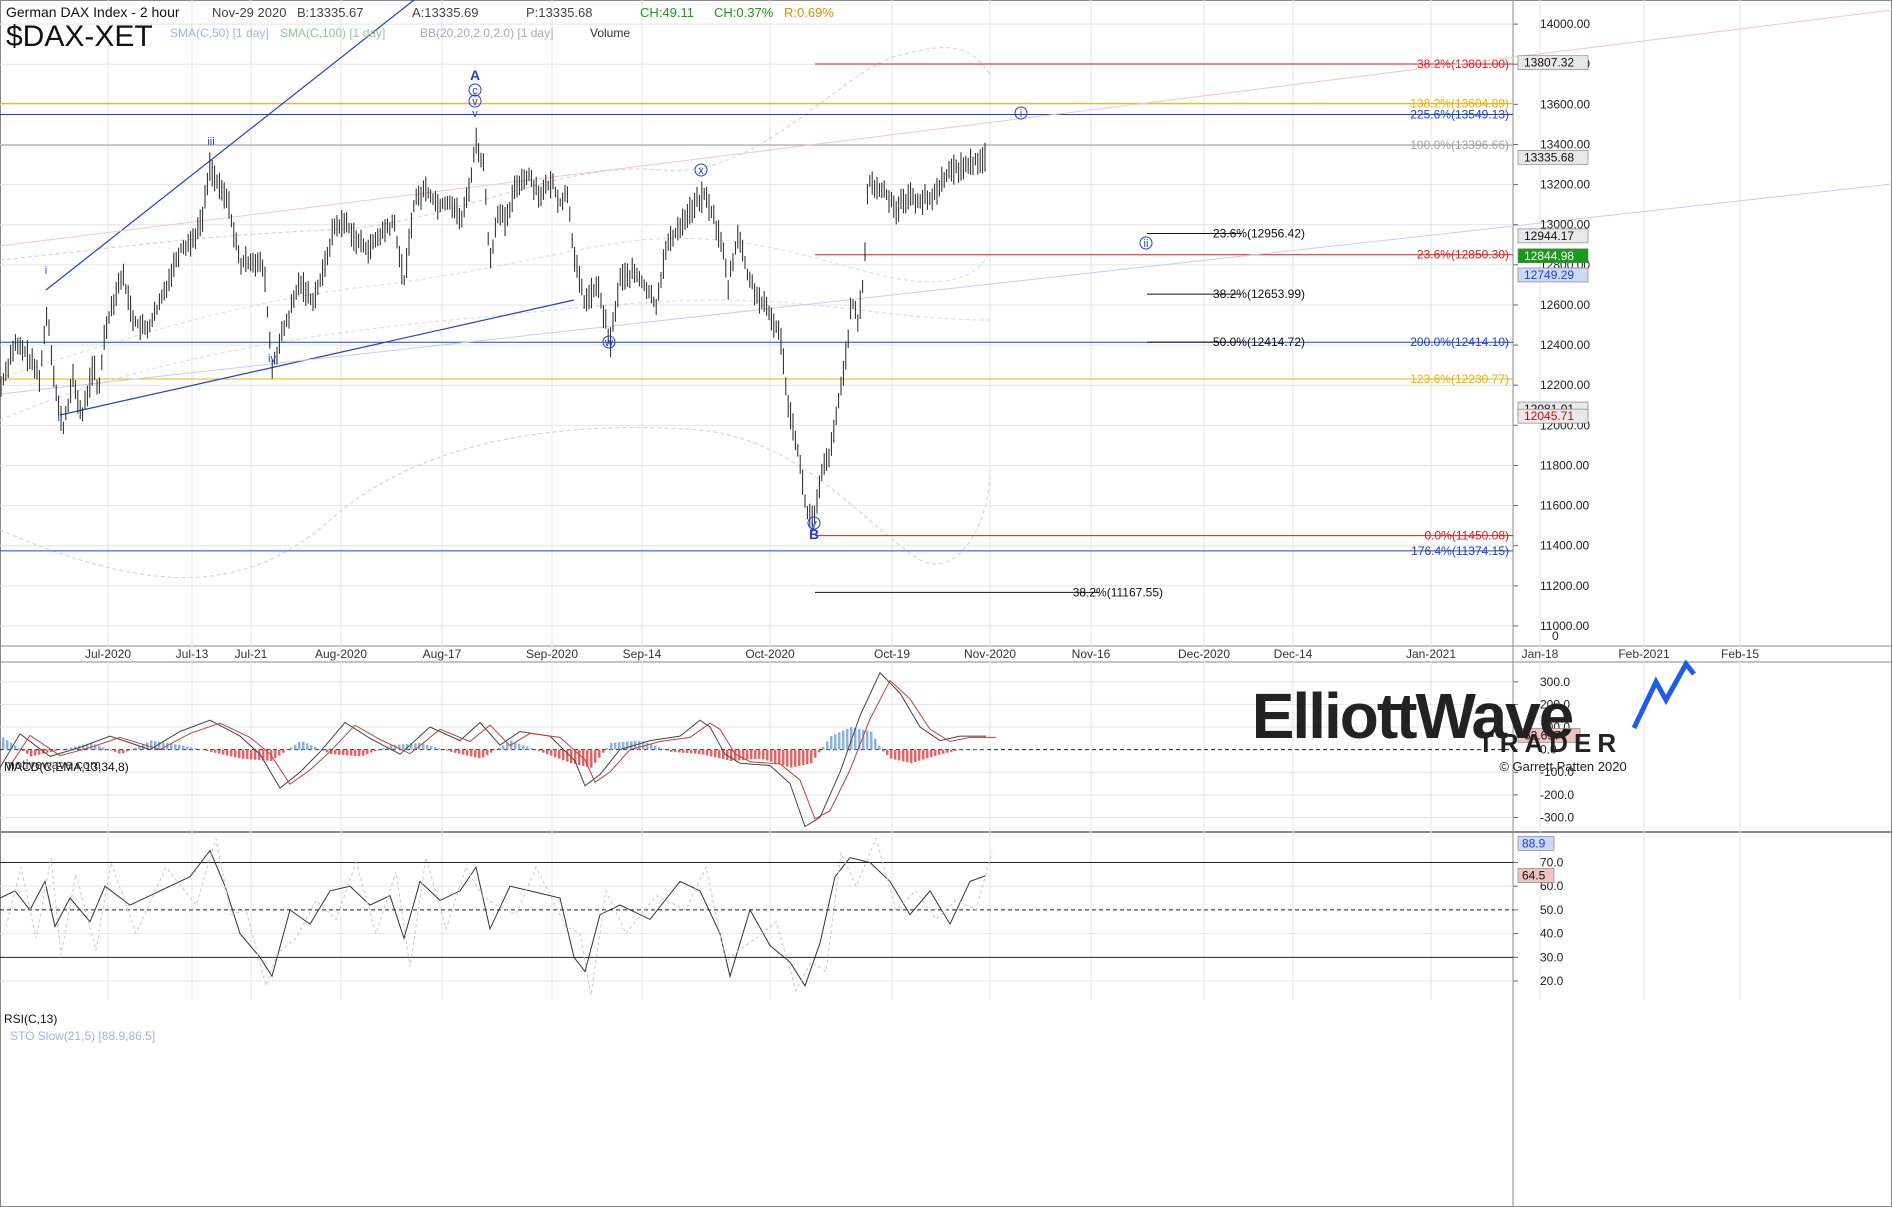 The height and width of the screenshot is (1207, 1892). What do you see at coordinates (642, 654) in the screenshot?
I see `x-tick-label: Sep-14` at bounding box center [642, 654].